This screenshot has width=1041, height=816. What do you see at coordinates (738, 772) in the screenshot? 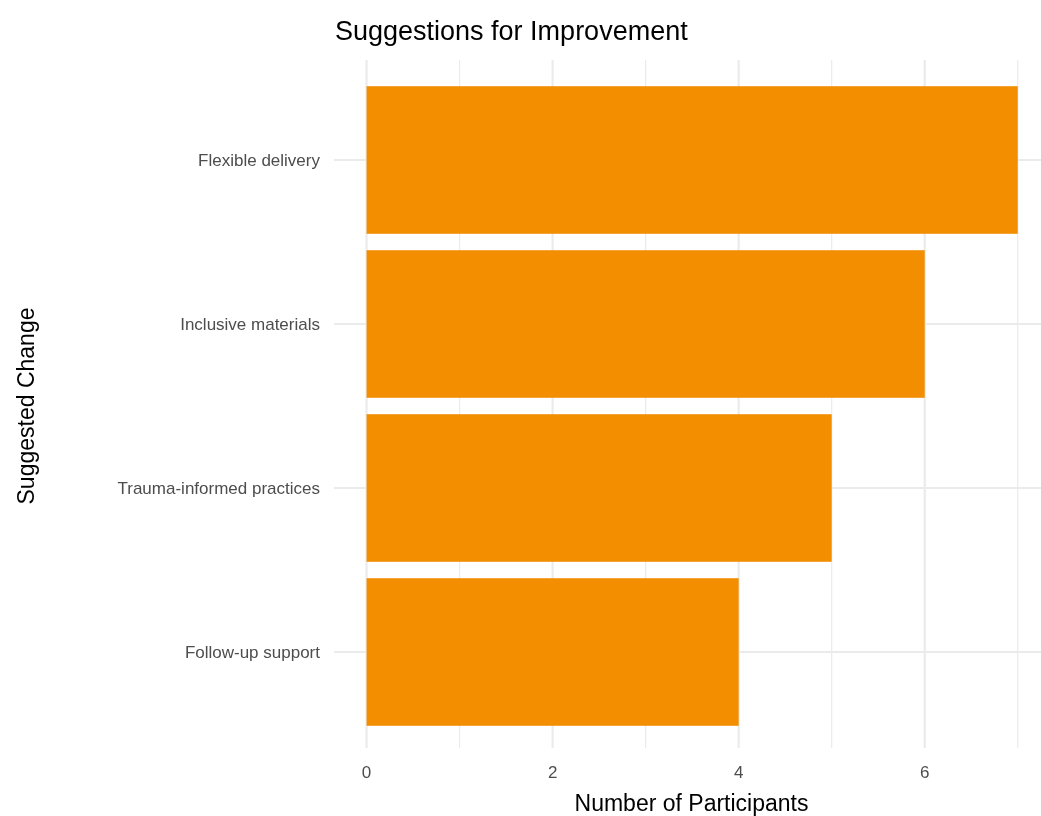
I see `x-tick-label: 4` at bounding box center [738, 772].